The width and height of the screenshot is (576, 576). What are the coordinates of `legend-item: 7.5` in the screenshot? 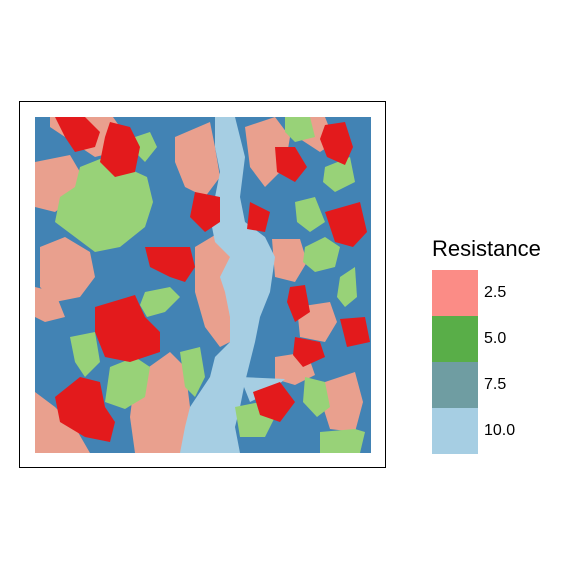 It's located at (502, 385).